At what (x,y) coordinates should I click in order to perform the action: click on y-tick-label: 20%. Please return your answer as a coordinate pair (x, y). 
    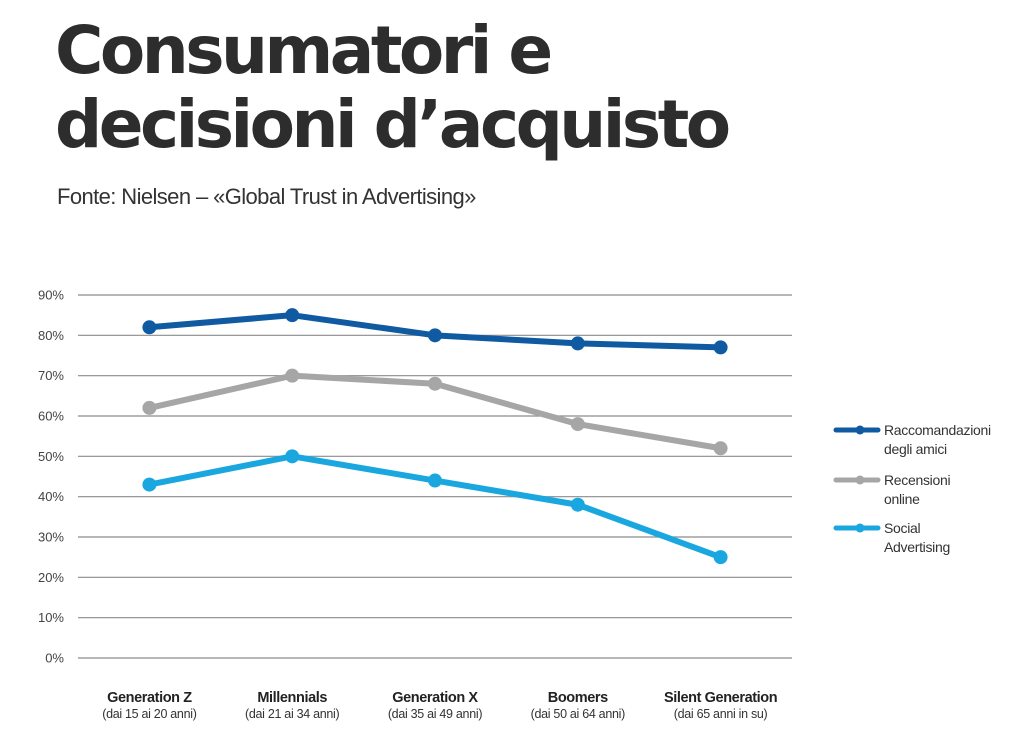
    Looking at the image, I should click on (51, 577).